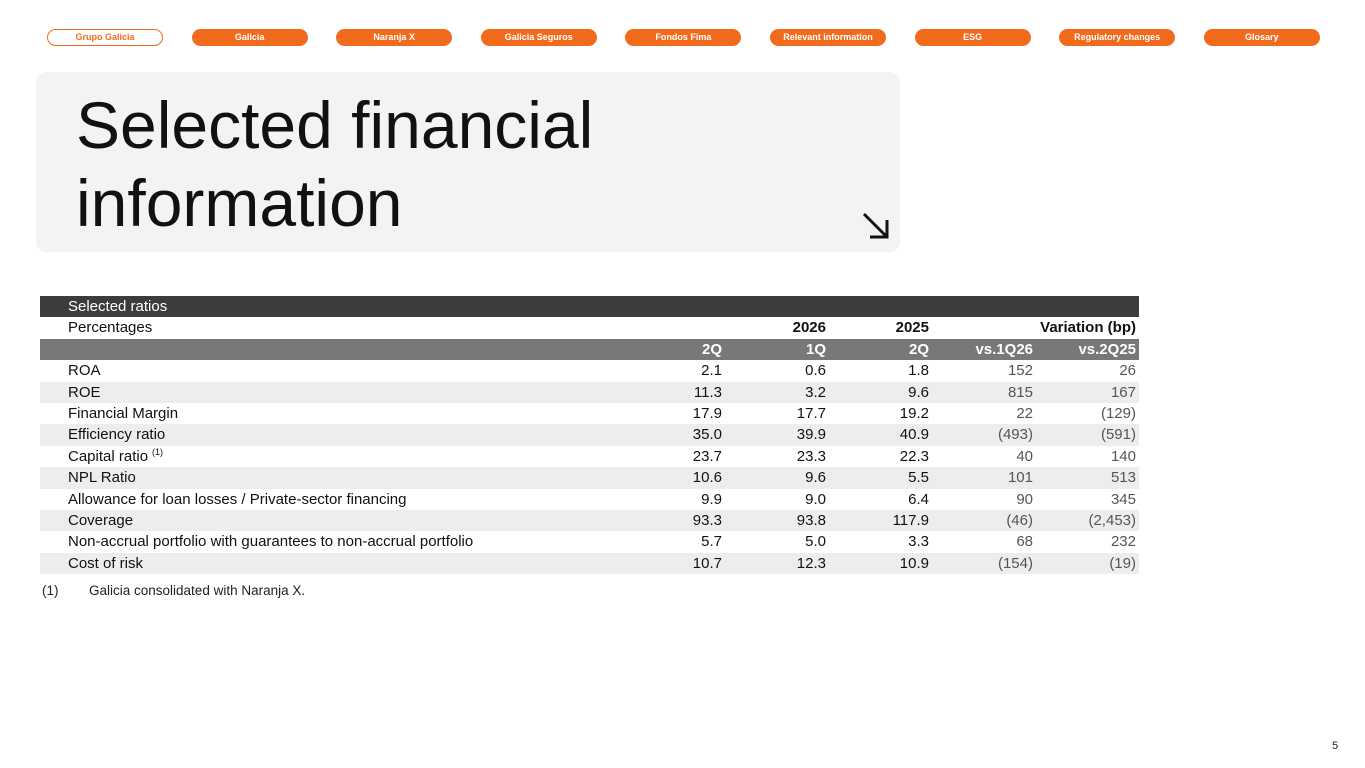 Image resolution: width=1365 pixels, height=768 pixels. Describe the element at coordinates (707, 413) in the screenshot. I see `table-value: 17.9` at that location.